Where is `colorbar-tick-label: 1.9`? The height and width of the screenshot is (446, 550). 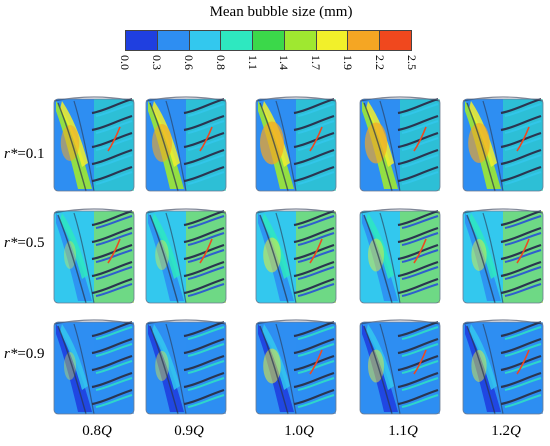 colorbar-tick-label: 1.9 is located at coordinates (348, 62).